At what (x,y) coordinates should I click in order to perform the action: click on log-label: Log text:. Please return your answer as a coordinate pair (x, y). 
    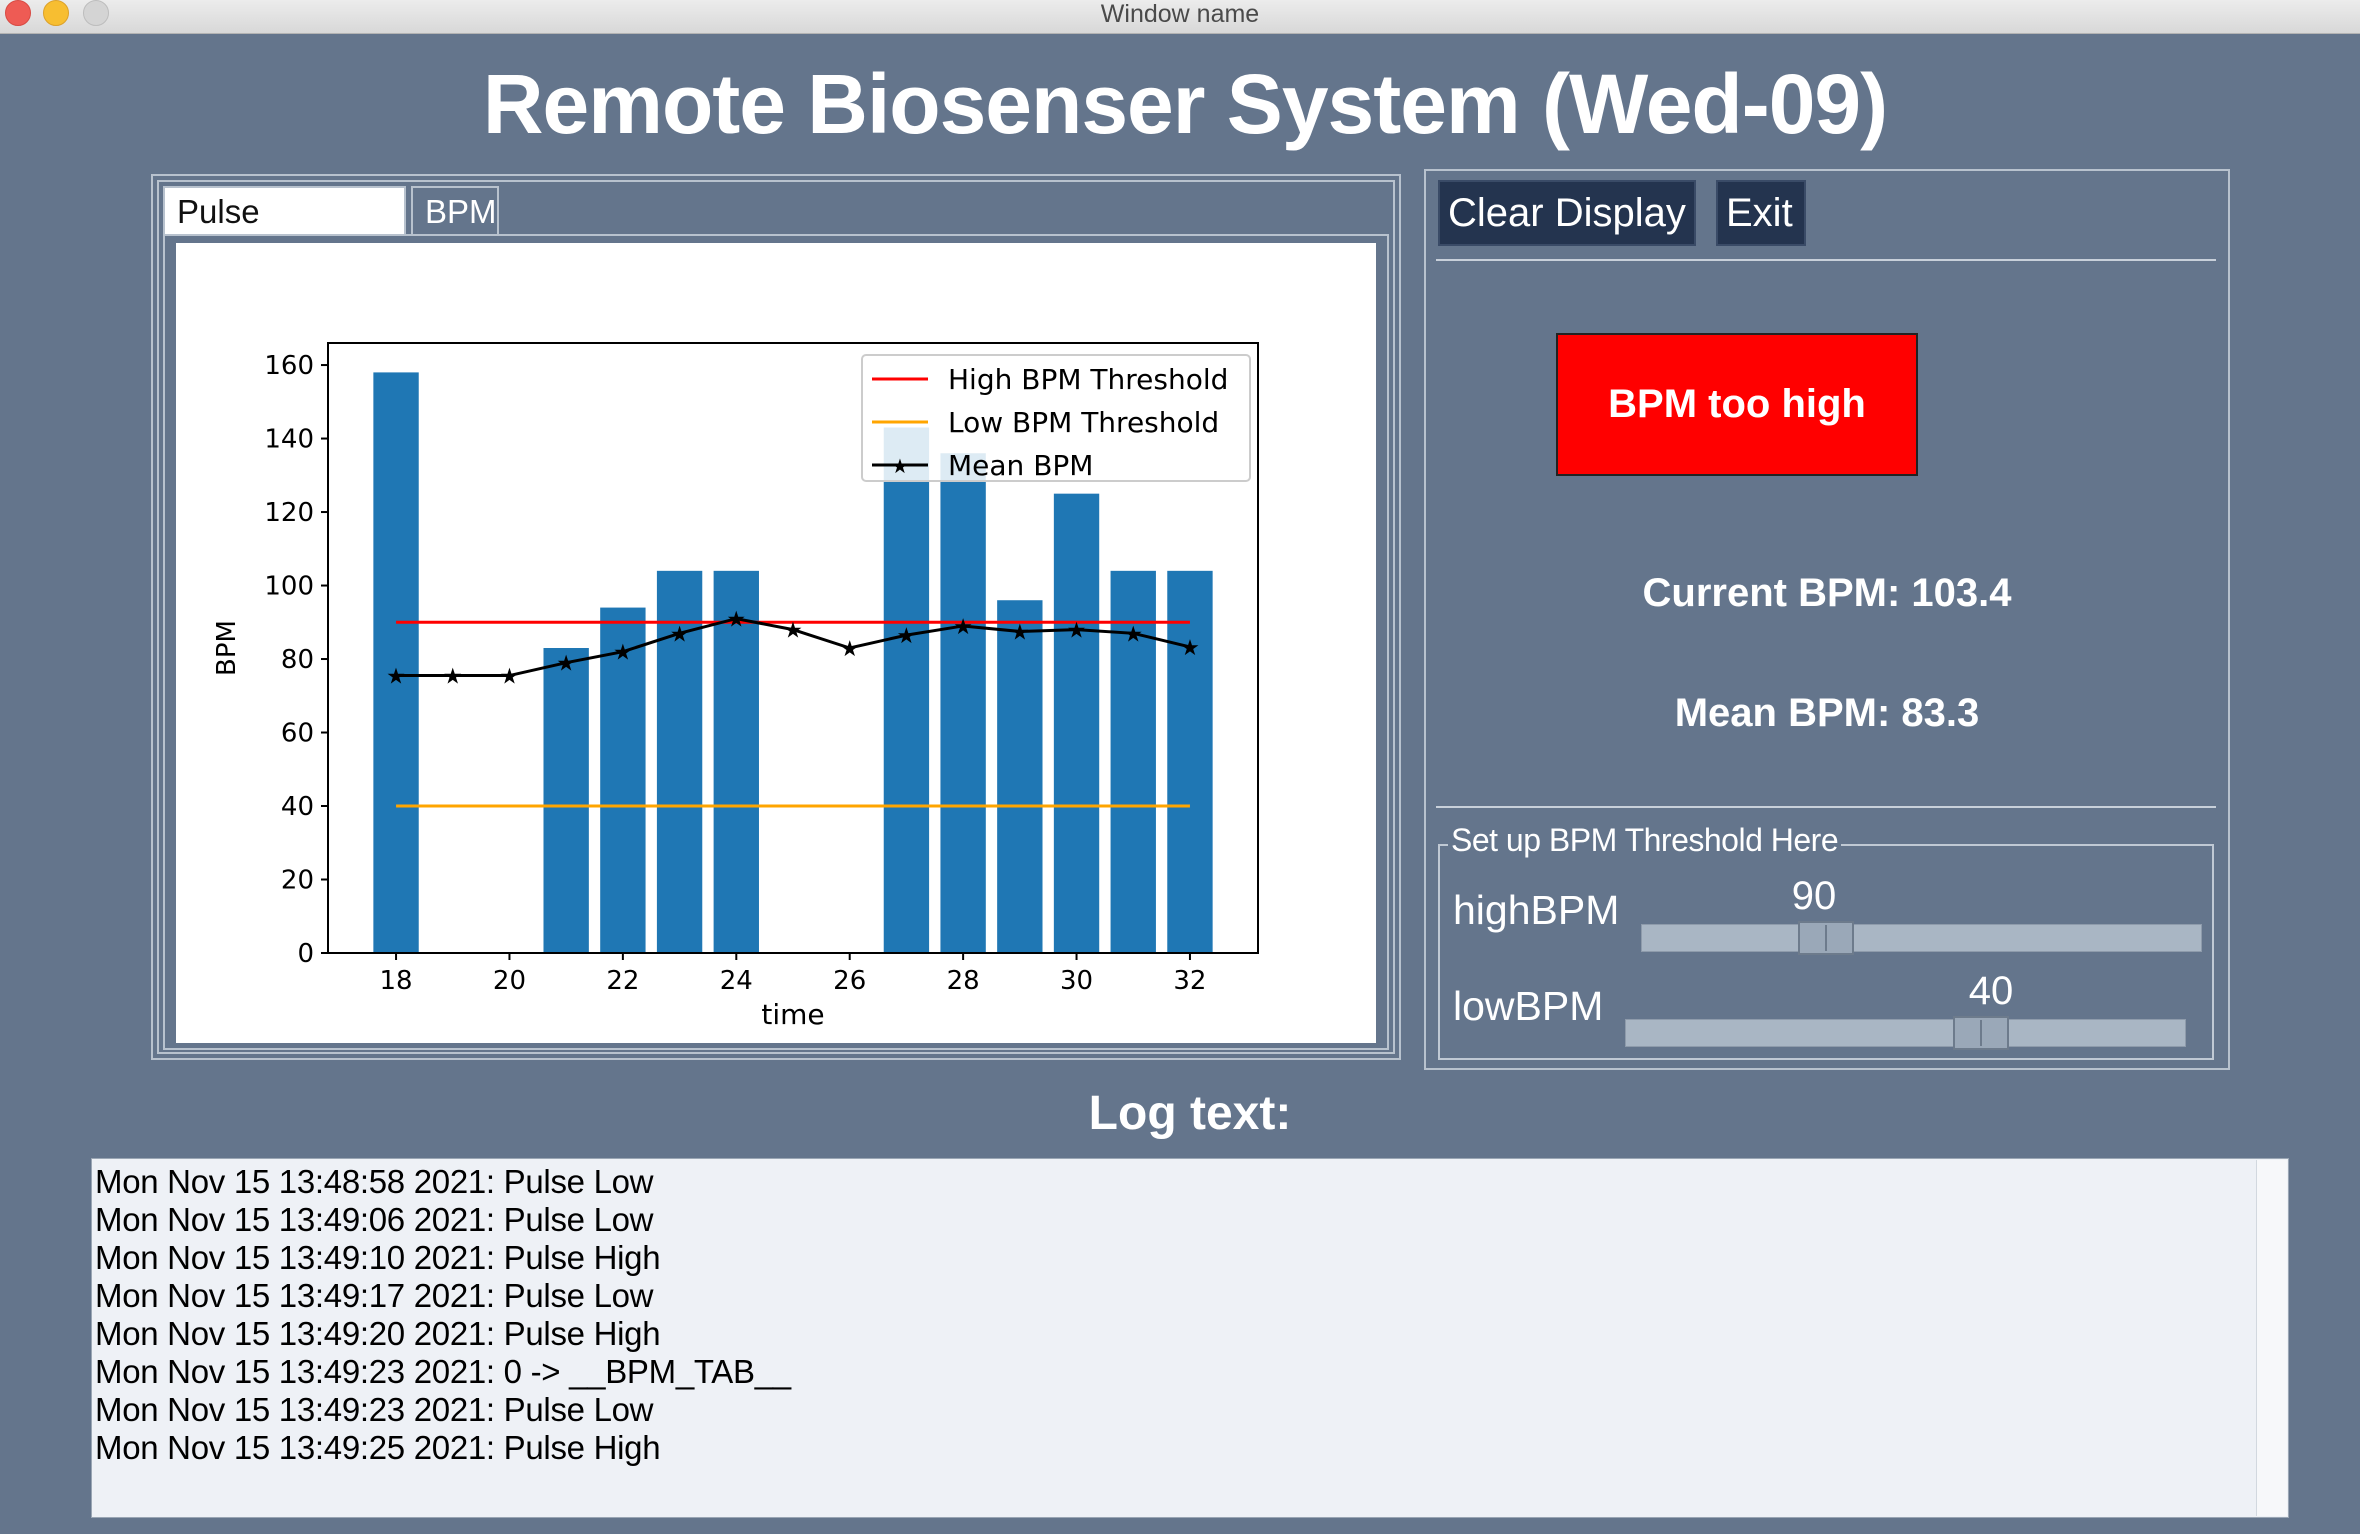
    Looking at the image, I should click on (1190, 1113).